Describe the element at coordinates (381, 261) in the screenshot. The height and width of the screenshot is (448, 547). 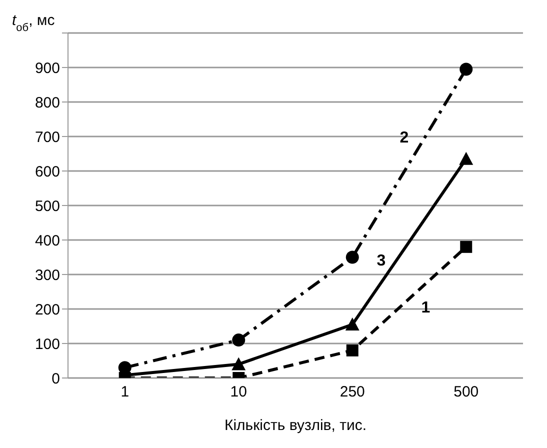
I see `series-label: 3` at that location.